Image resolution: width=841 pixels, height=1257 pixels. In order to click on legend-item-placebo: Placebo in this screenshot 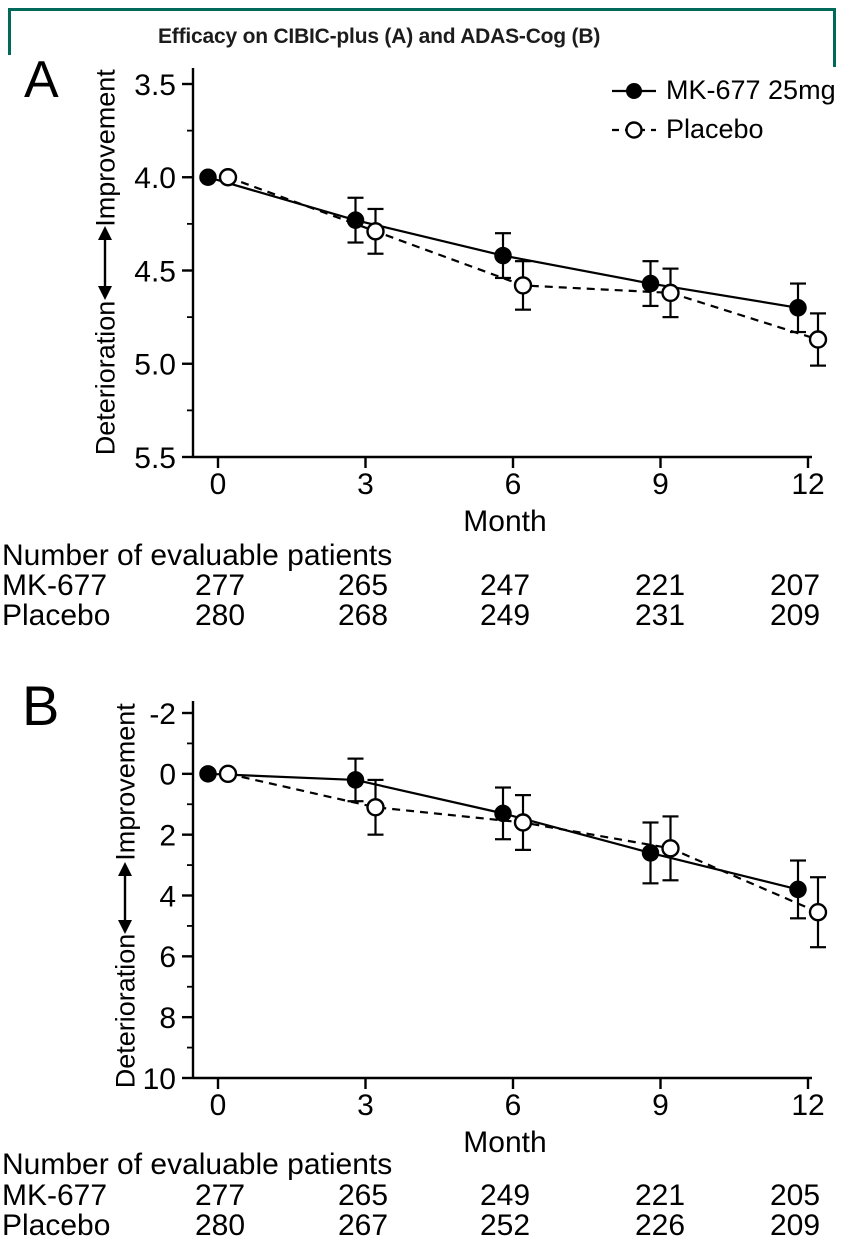, I will do `click(724, 129)`.